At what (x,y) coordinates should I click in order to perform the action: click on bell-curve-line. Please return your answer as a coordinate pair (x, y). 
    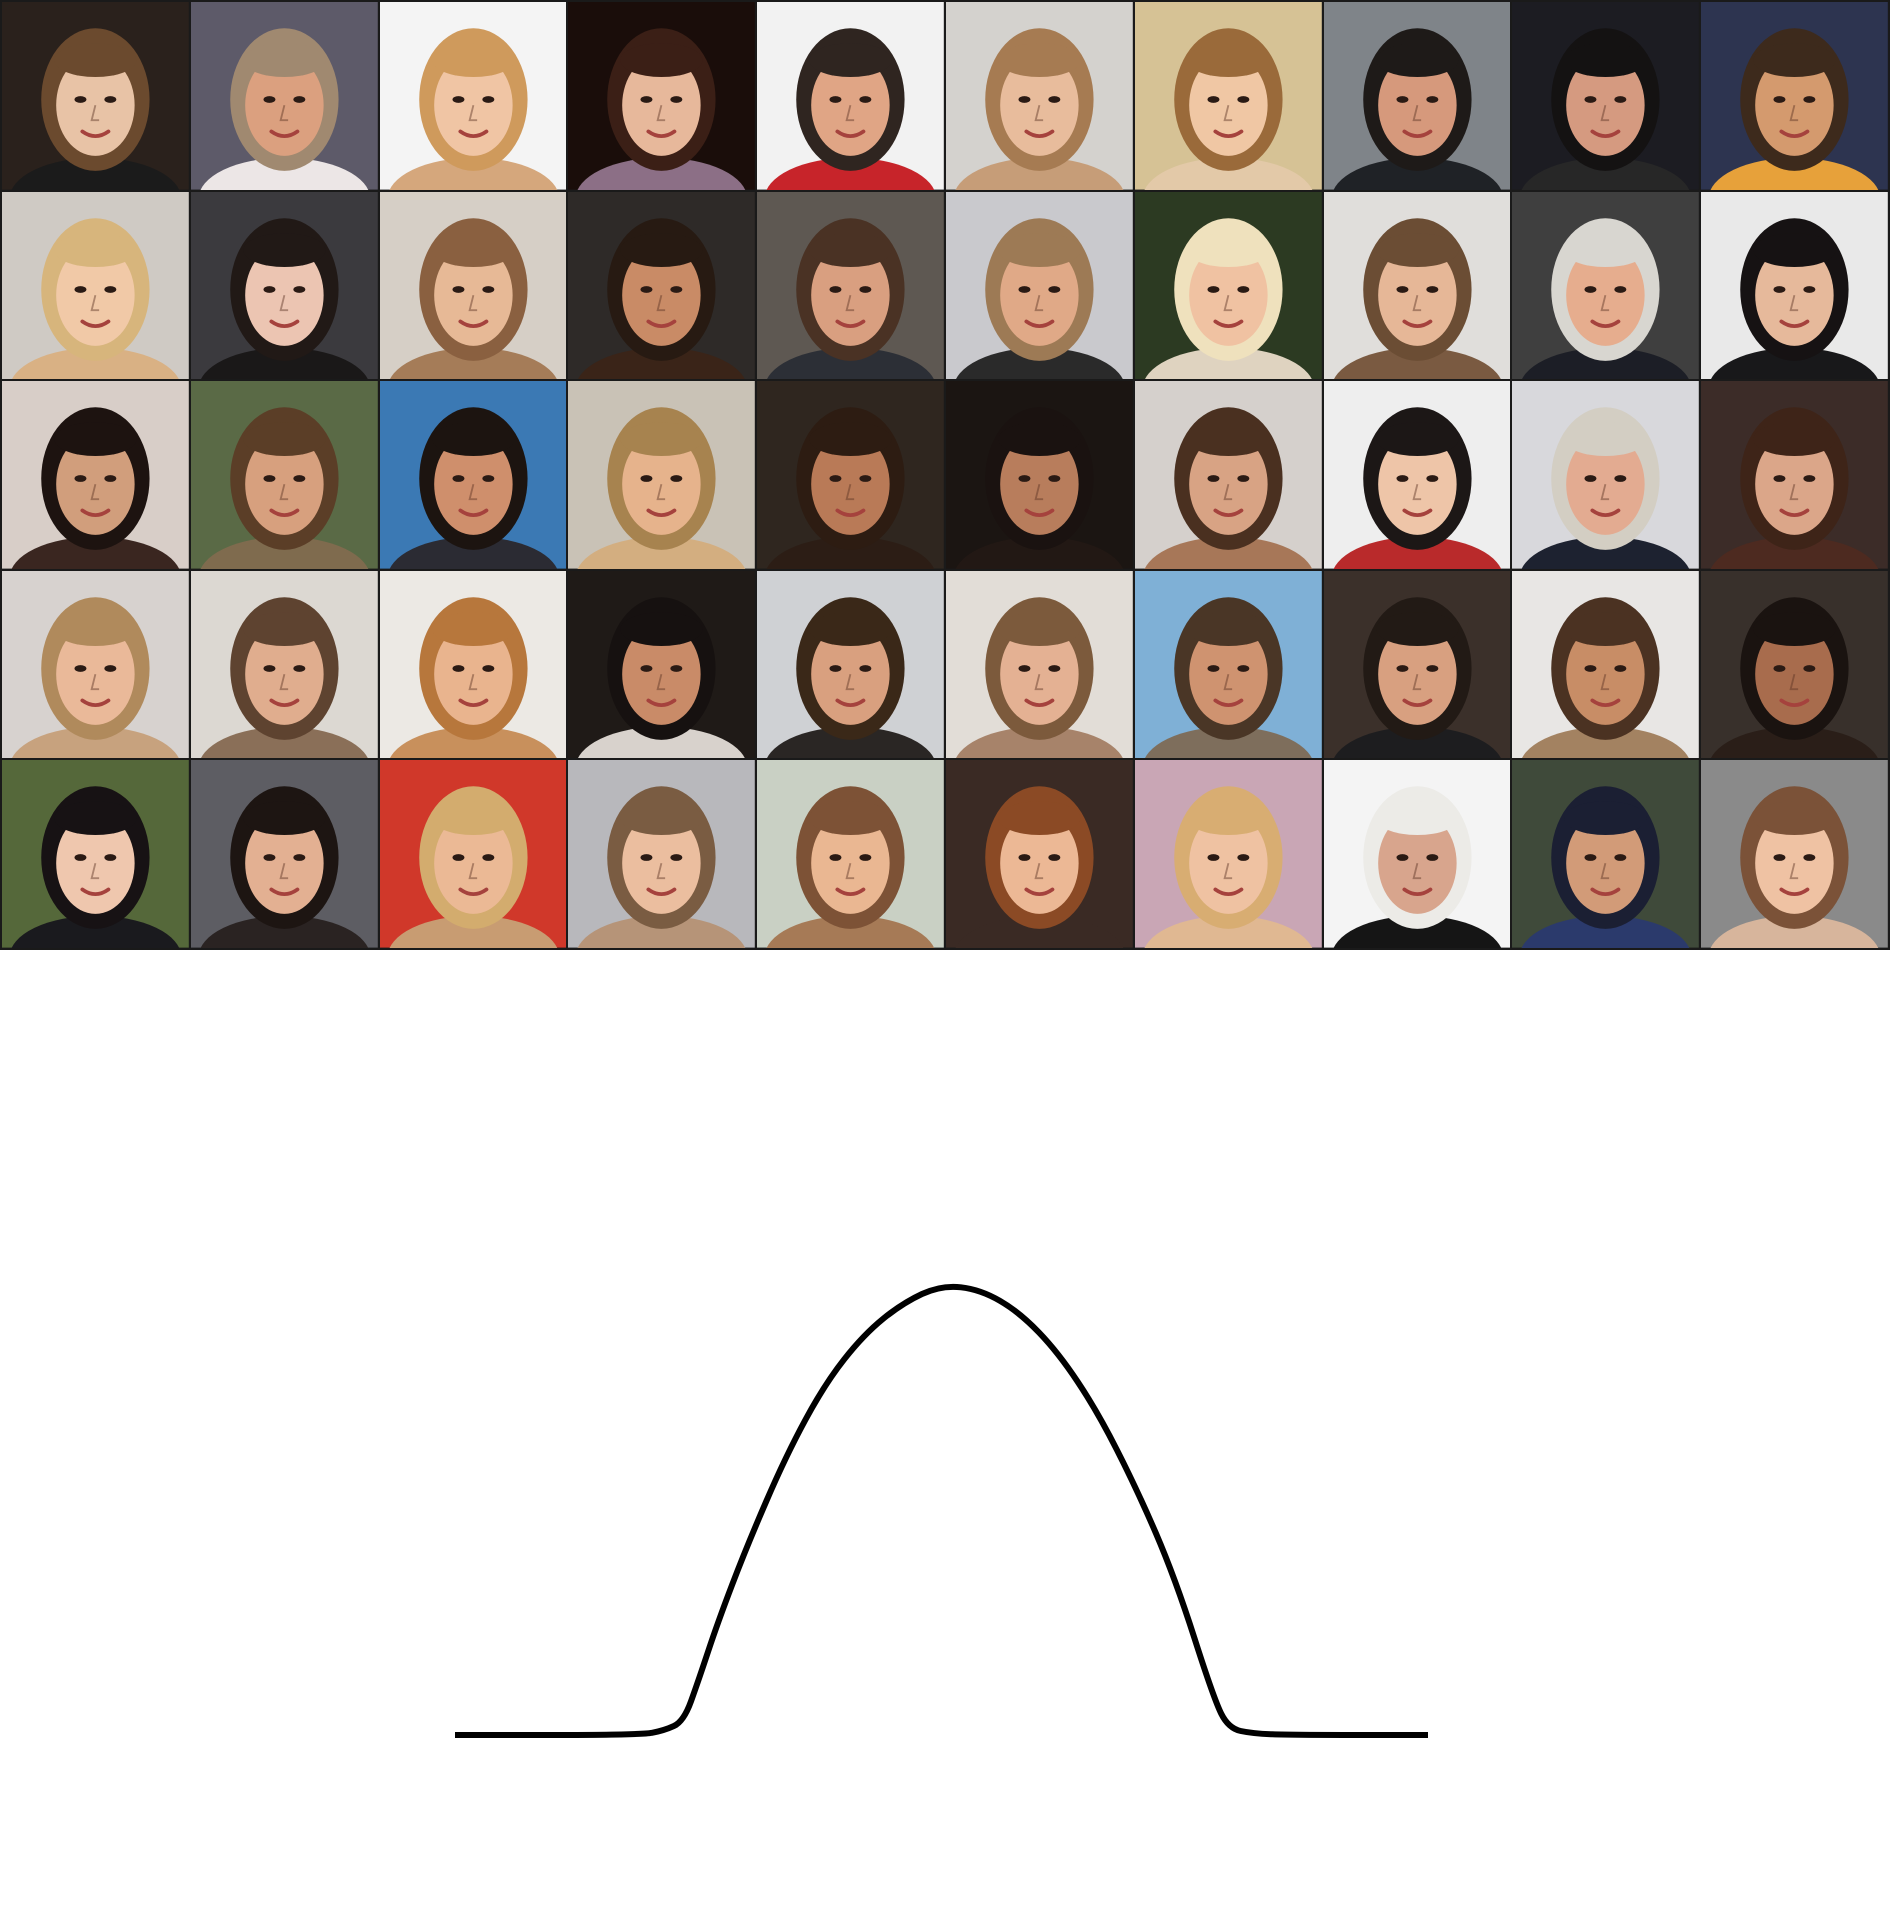
    Looking at the image, I should click on (941, 1510).